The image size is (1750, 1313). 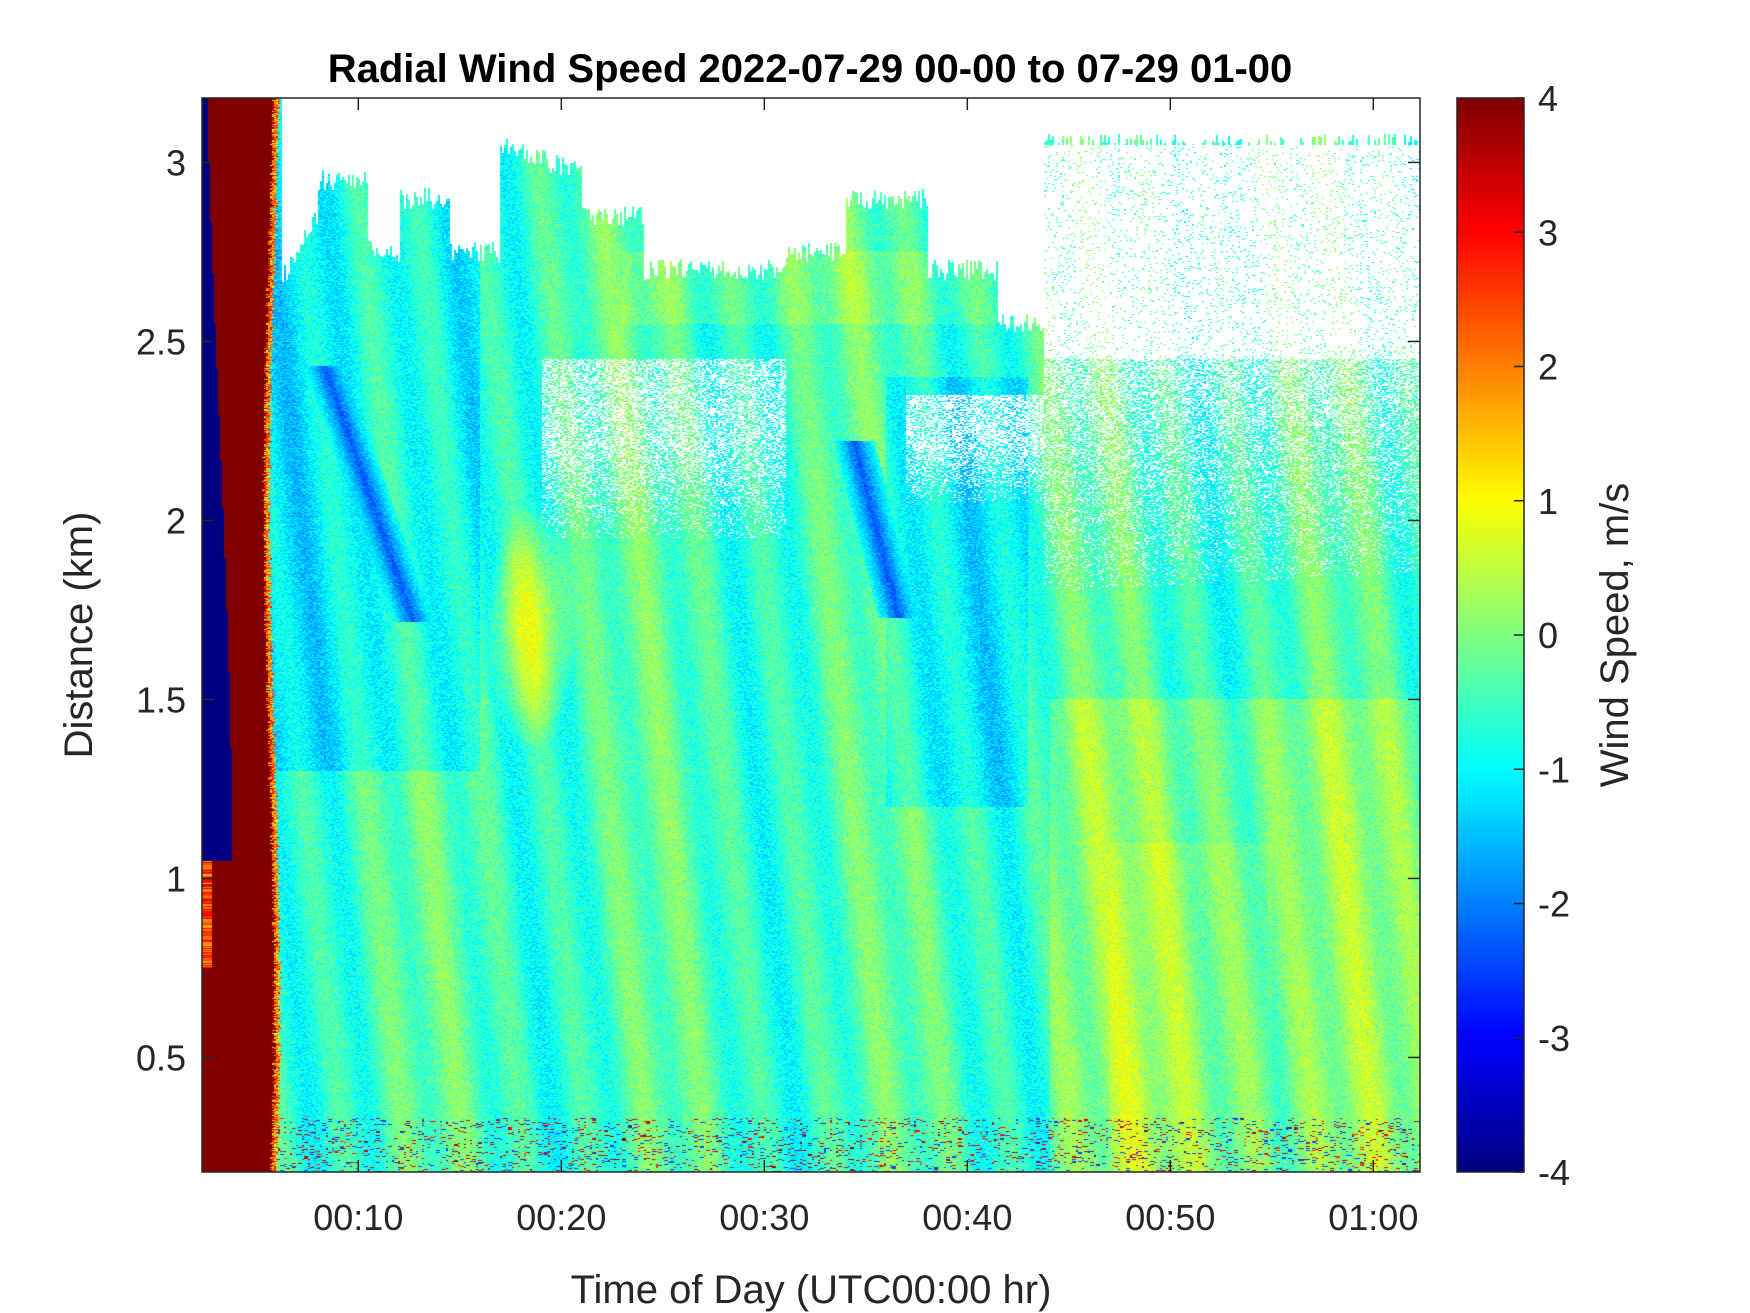 What do you see at coordinates (161, 1057) in the screenshot?
I see `y-tick-label: 0.5` at bounding box center [161, 1057].